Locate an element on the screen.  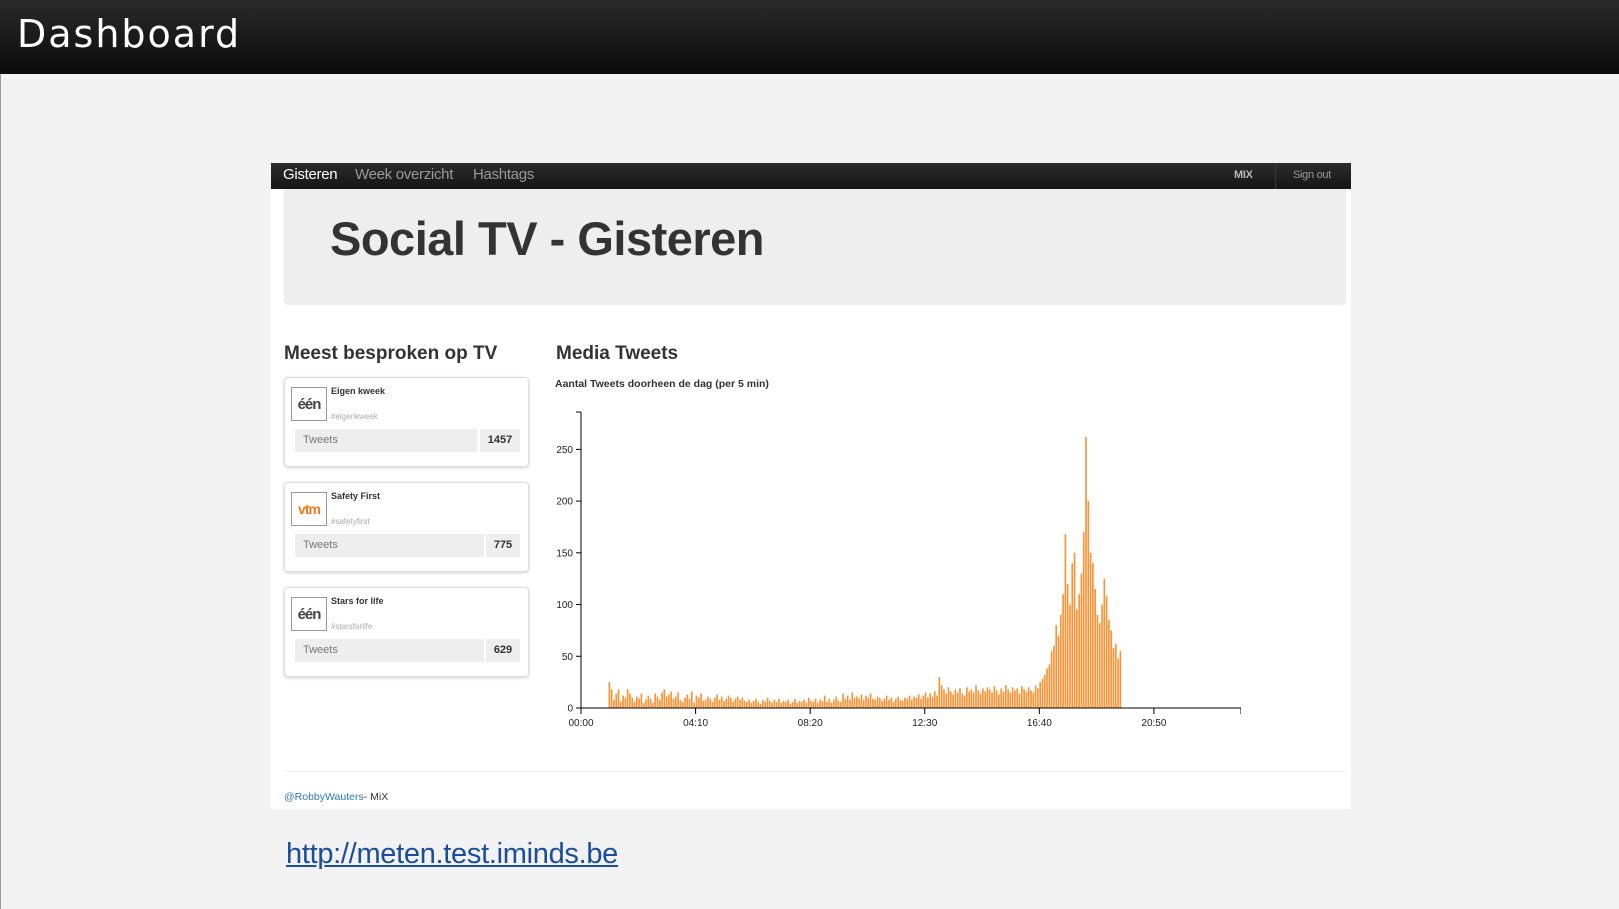
vtm-logo-icon: vtm is located at coordinates (309, 509).